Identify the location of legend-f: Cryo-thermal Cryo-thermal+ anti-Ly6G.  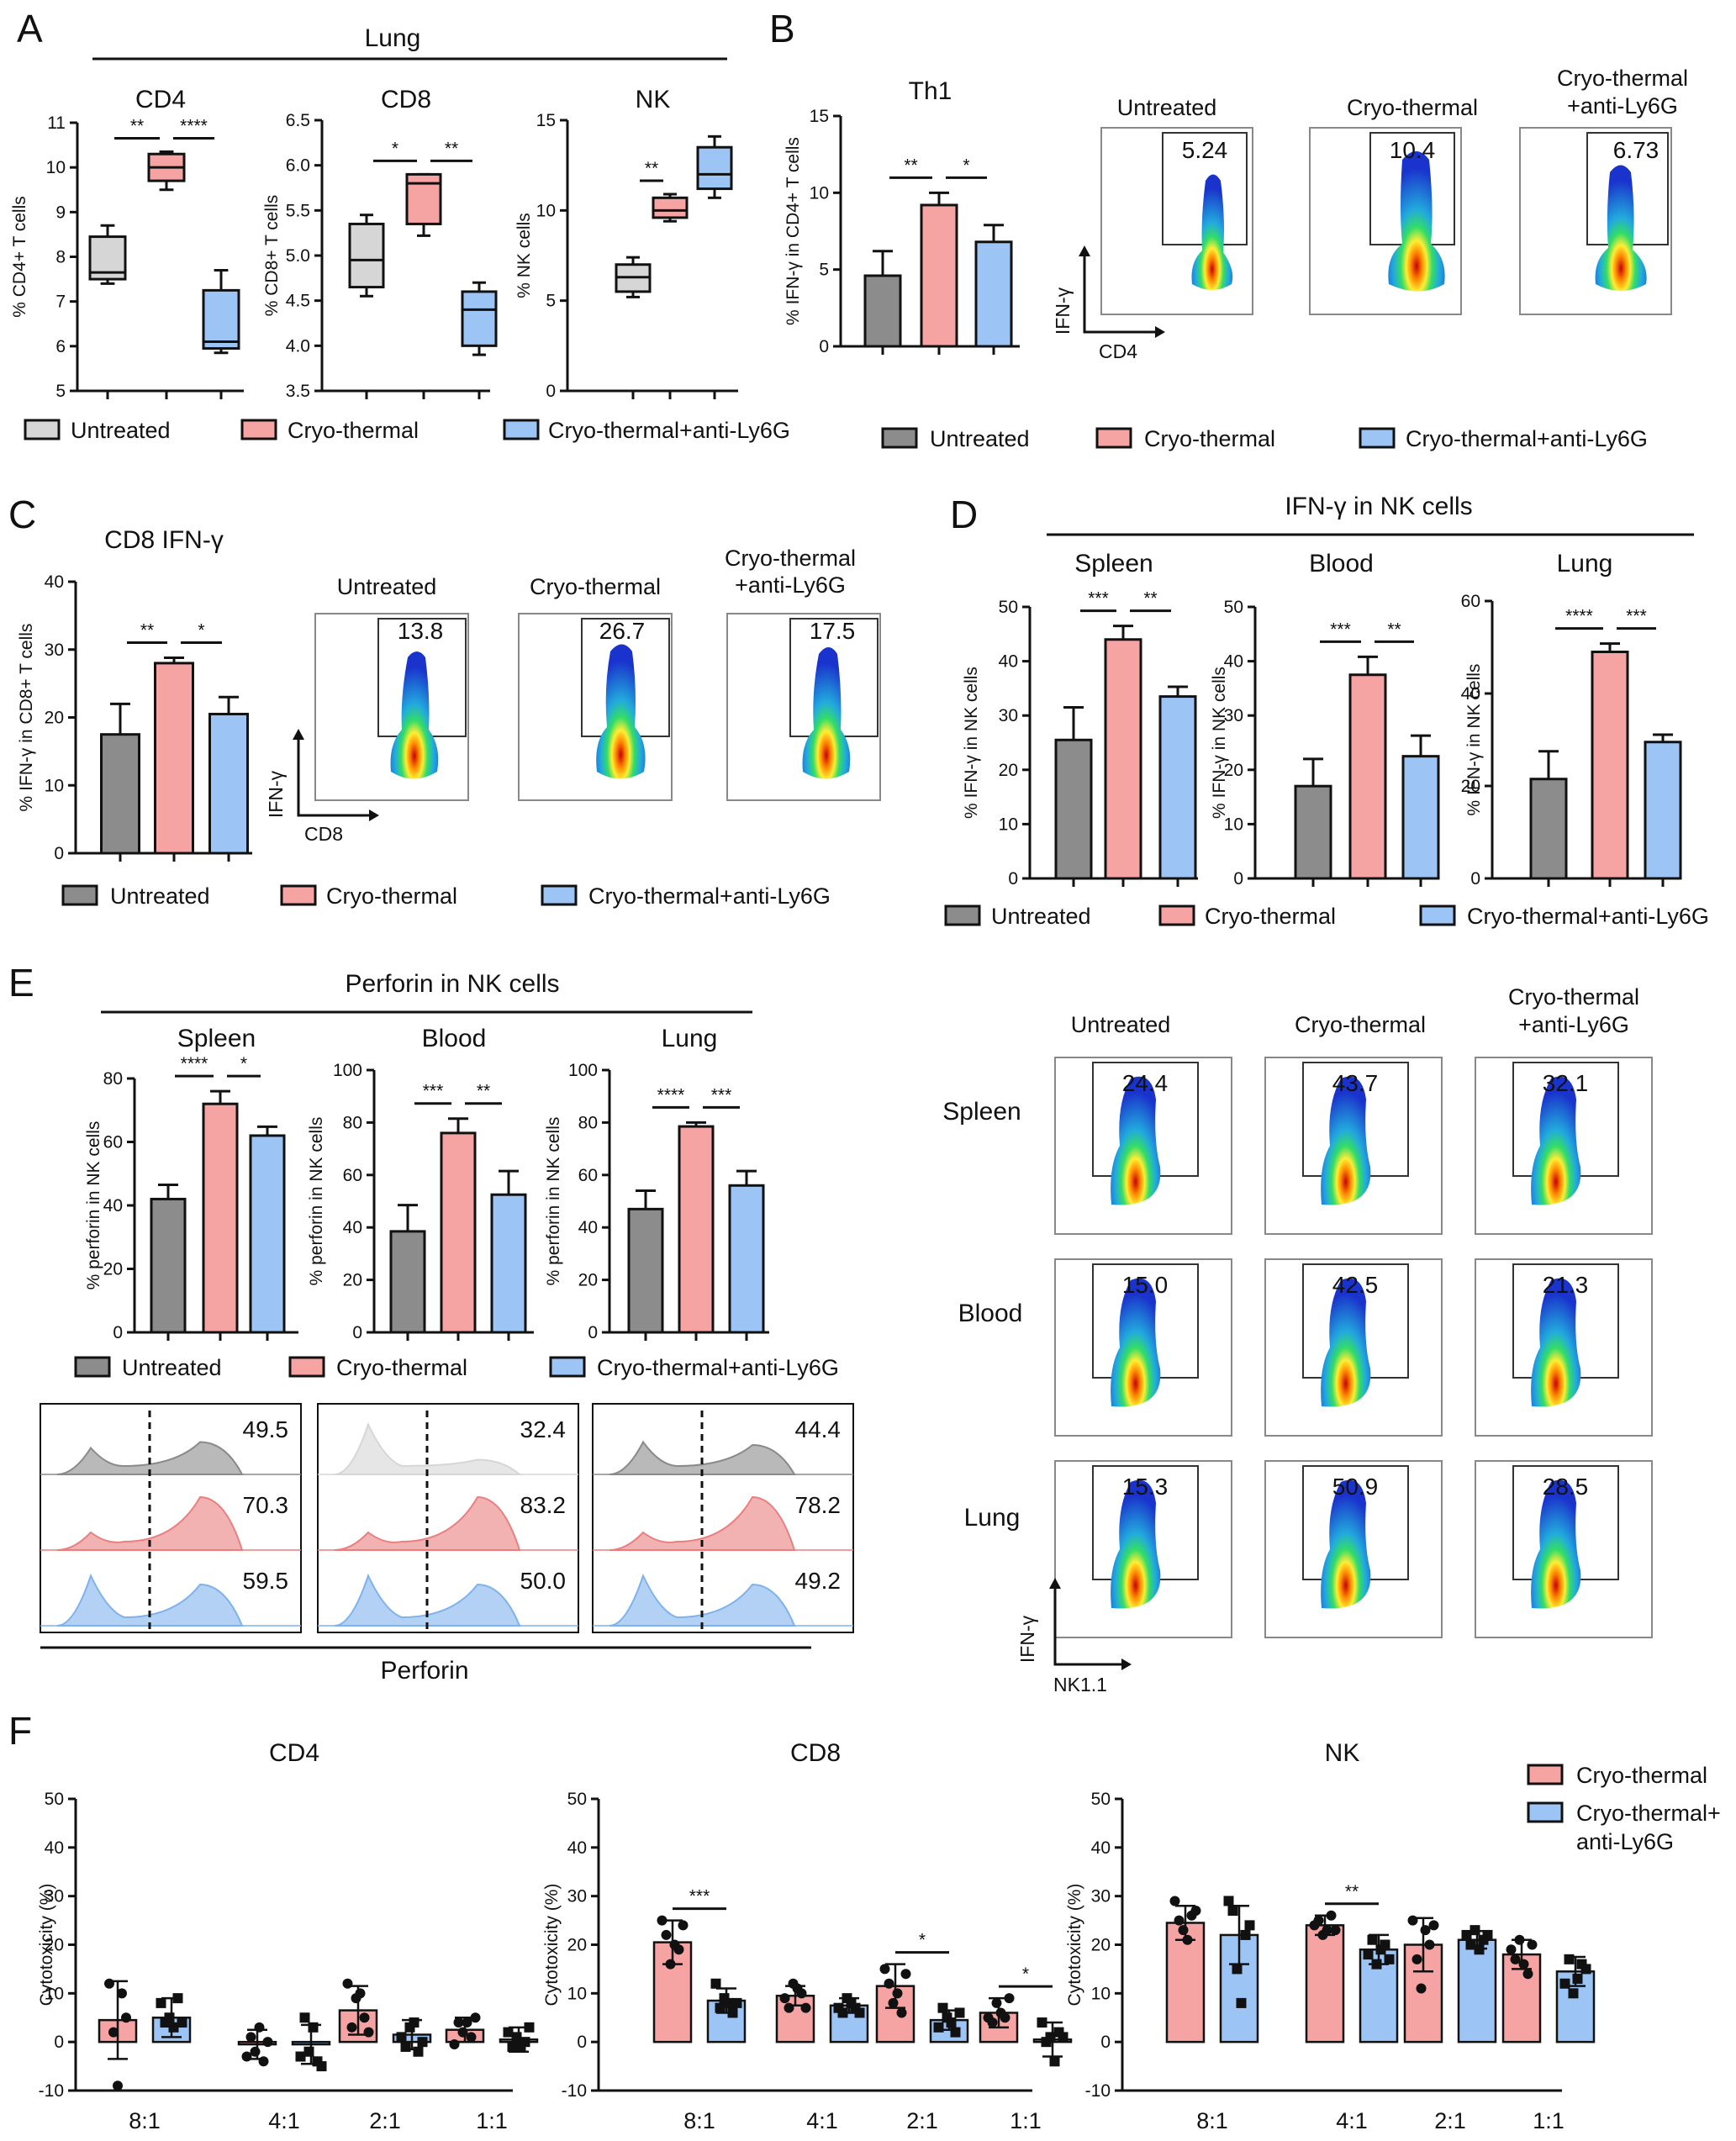
(1624, 1809).